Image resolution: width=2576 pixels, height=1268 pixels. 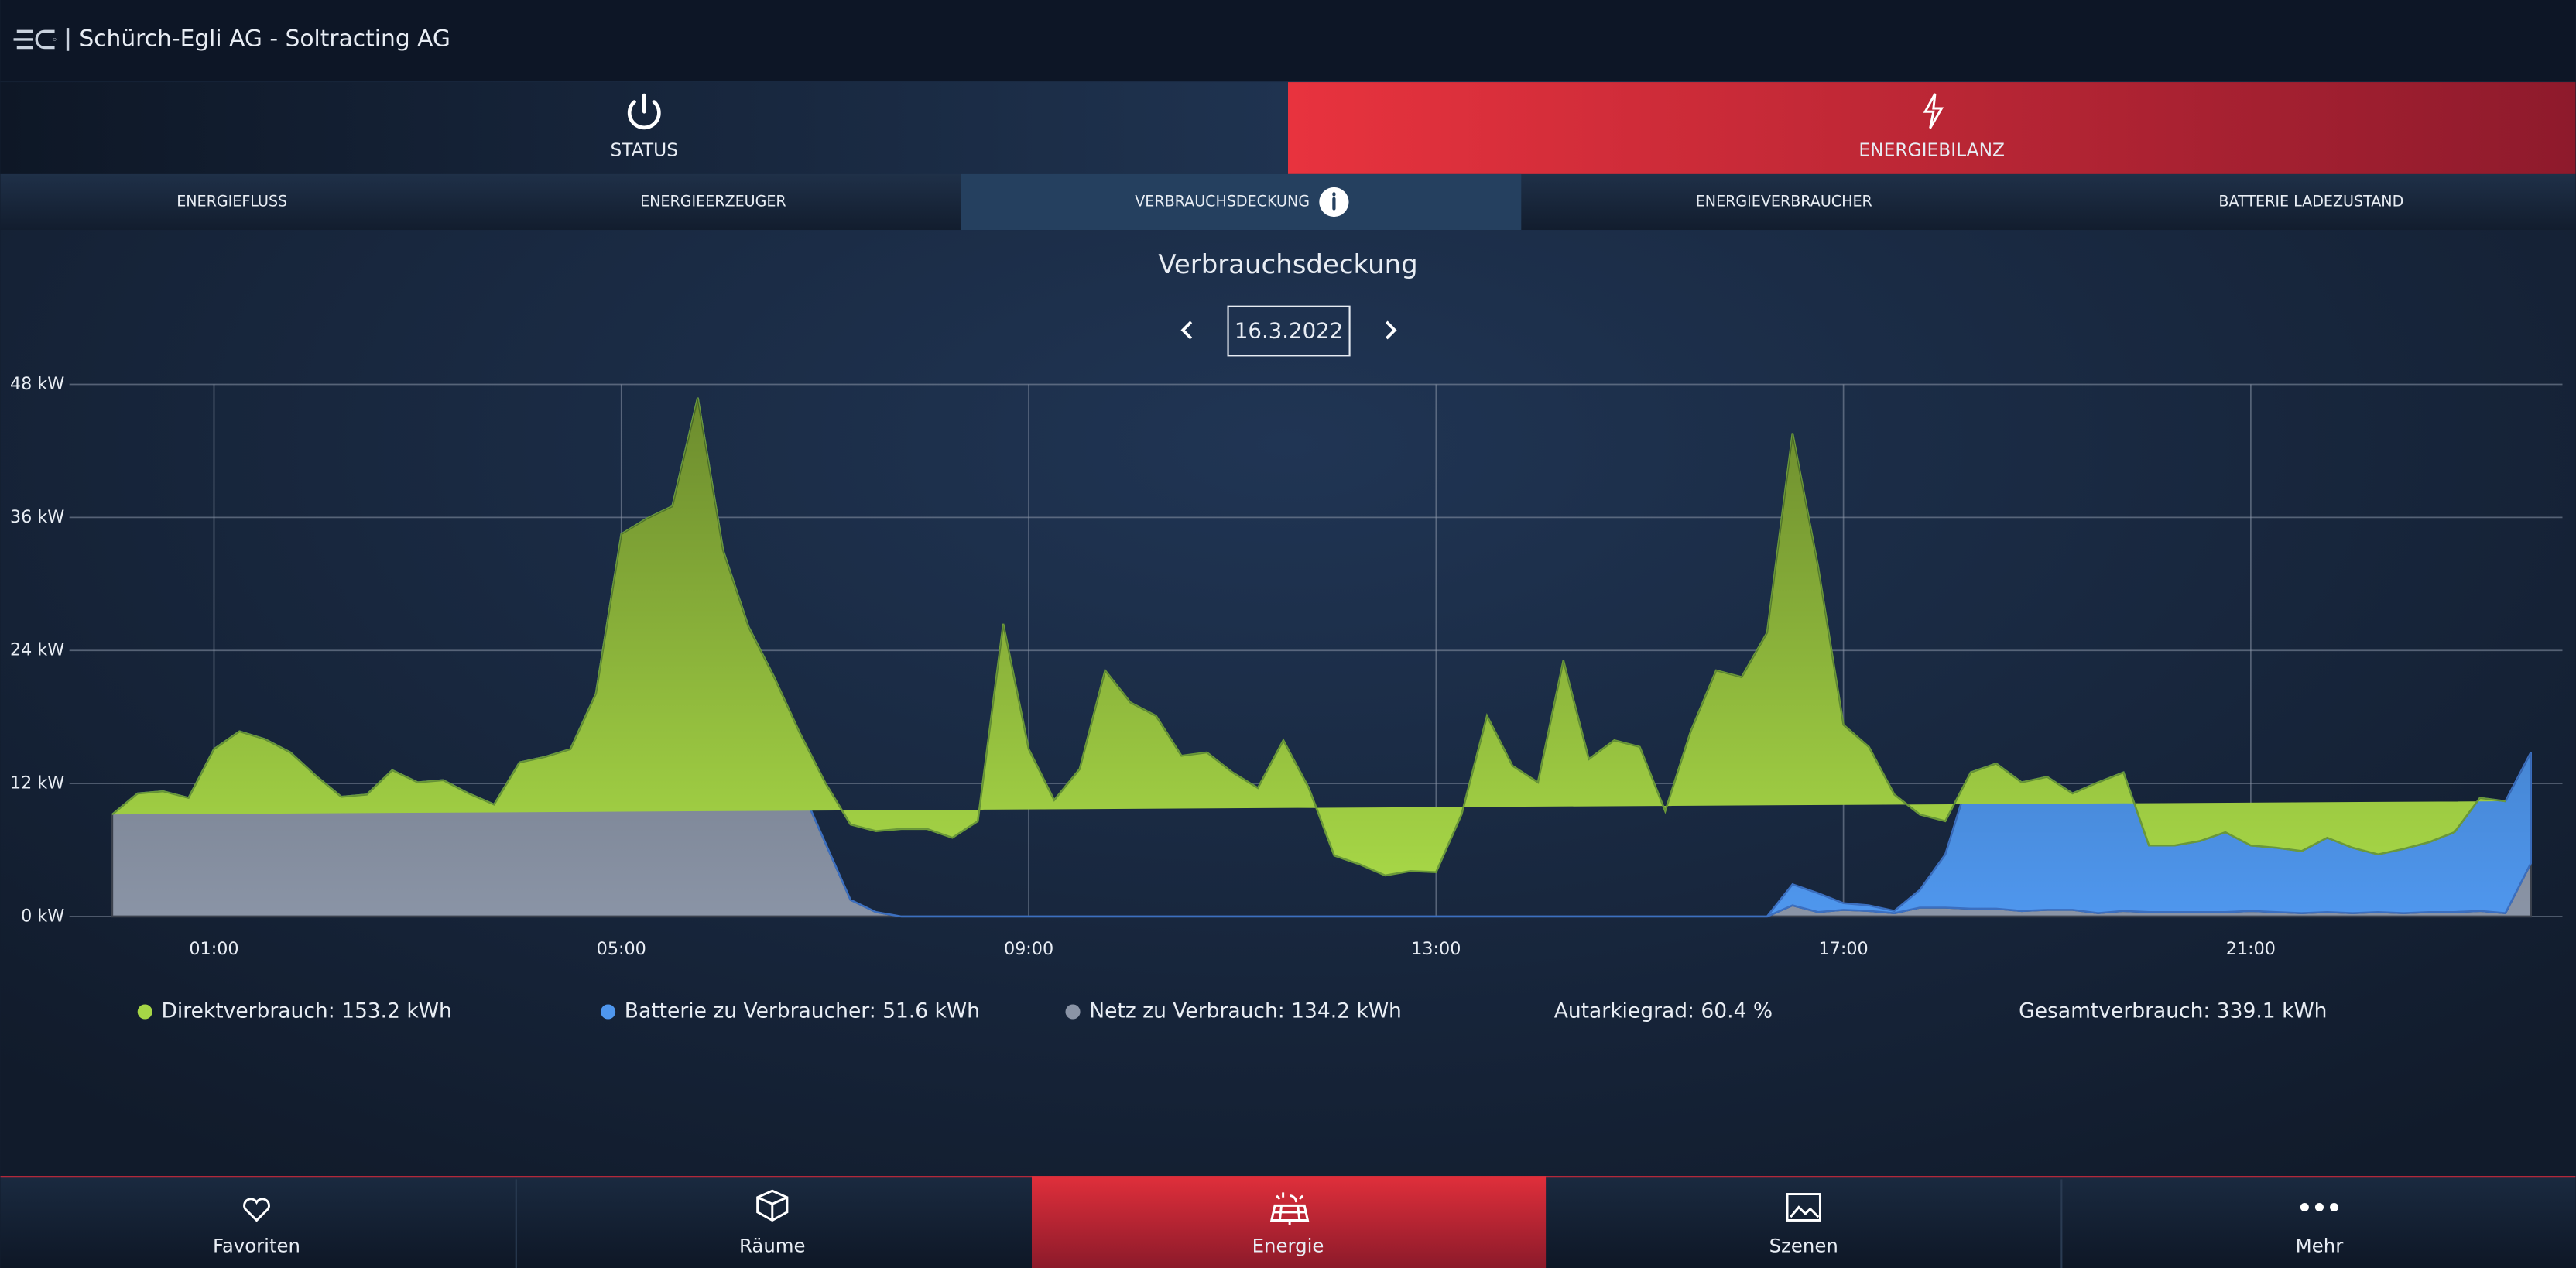 What do you see at coordinates (1028, 949) in the screenshot?
I see `x-tick-label: 09:00` at bounding box center [1028, 949].